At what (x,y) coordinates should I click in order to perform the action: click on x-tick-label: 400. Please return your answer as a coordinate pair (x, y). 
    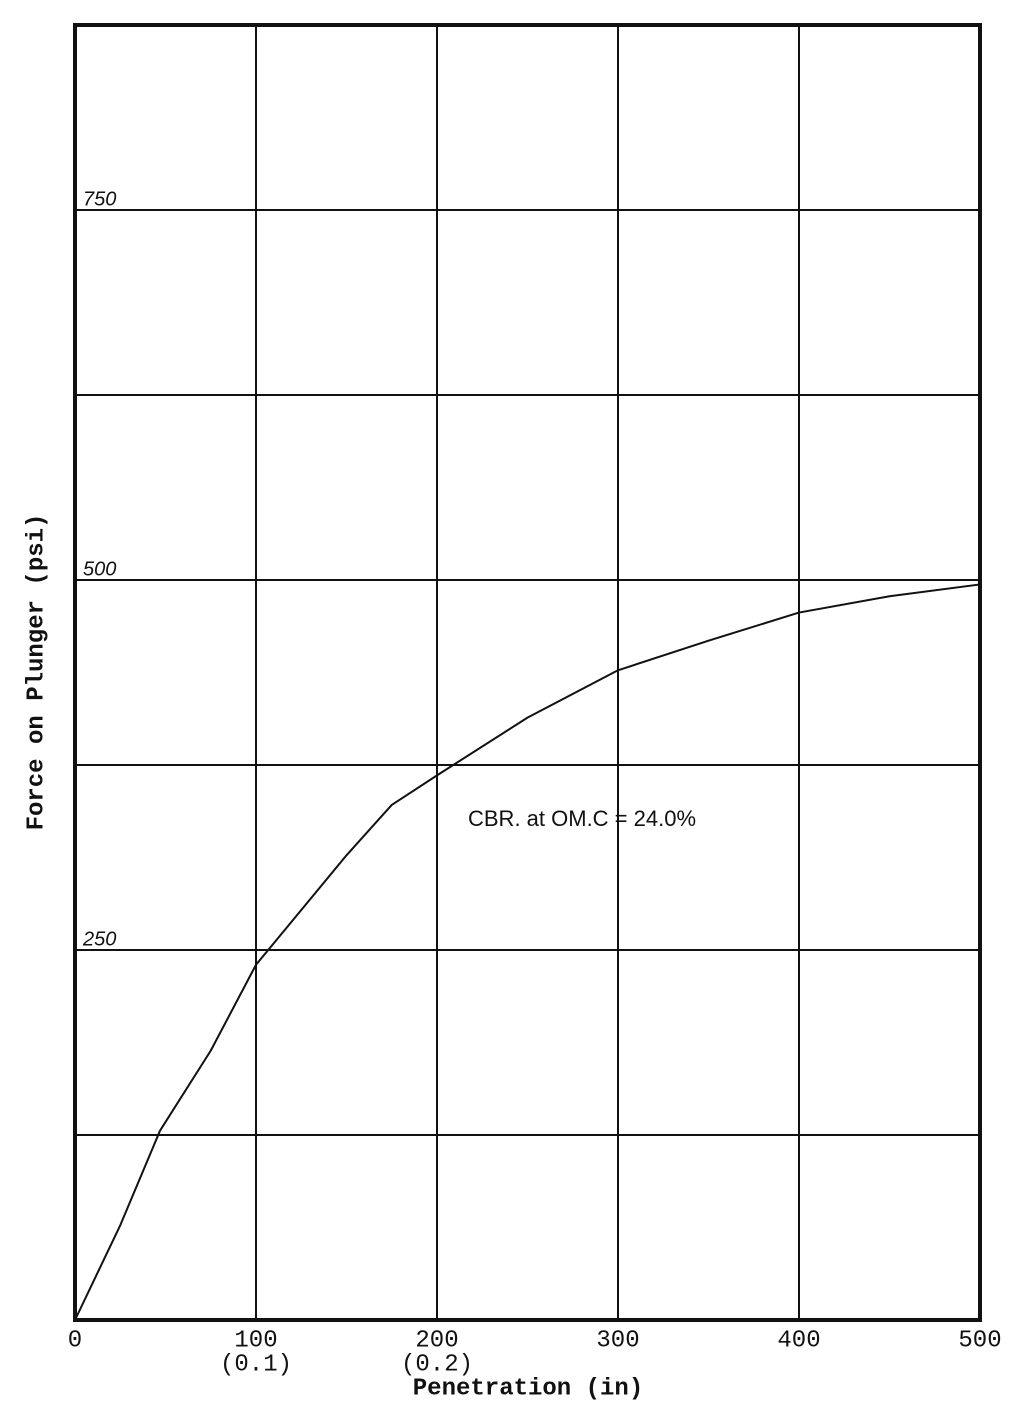
    Looking at the image, I should click on (798, 1340).